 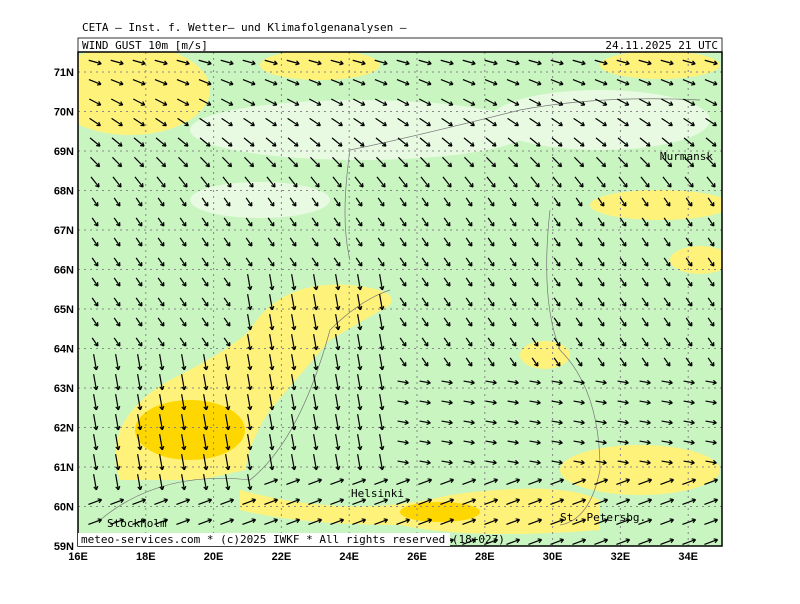 What do you see at coordinates (64, 389) in the screenshot?
I see `lat-label: 63N` at bounding box center [64, 389].